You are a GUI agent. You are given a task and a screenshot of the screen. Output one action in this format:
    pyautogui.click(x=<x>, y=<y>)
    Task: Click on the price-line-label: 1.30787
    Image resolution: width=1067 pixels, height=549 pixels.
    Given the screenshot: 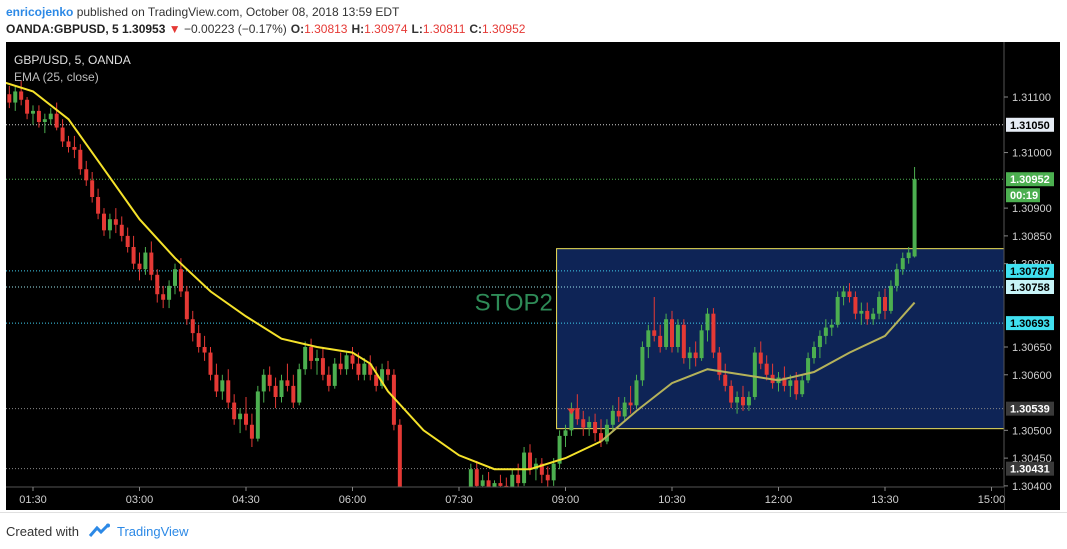 What is the action you would take?
    pyautogui.click(x=1030, y=270)
    